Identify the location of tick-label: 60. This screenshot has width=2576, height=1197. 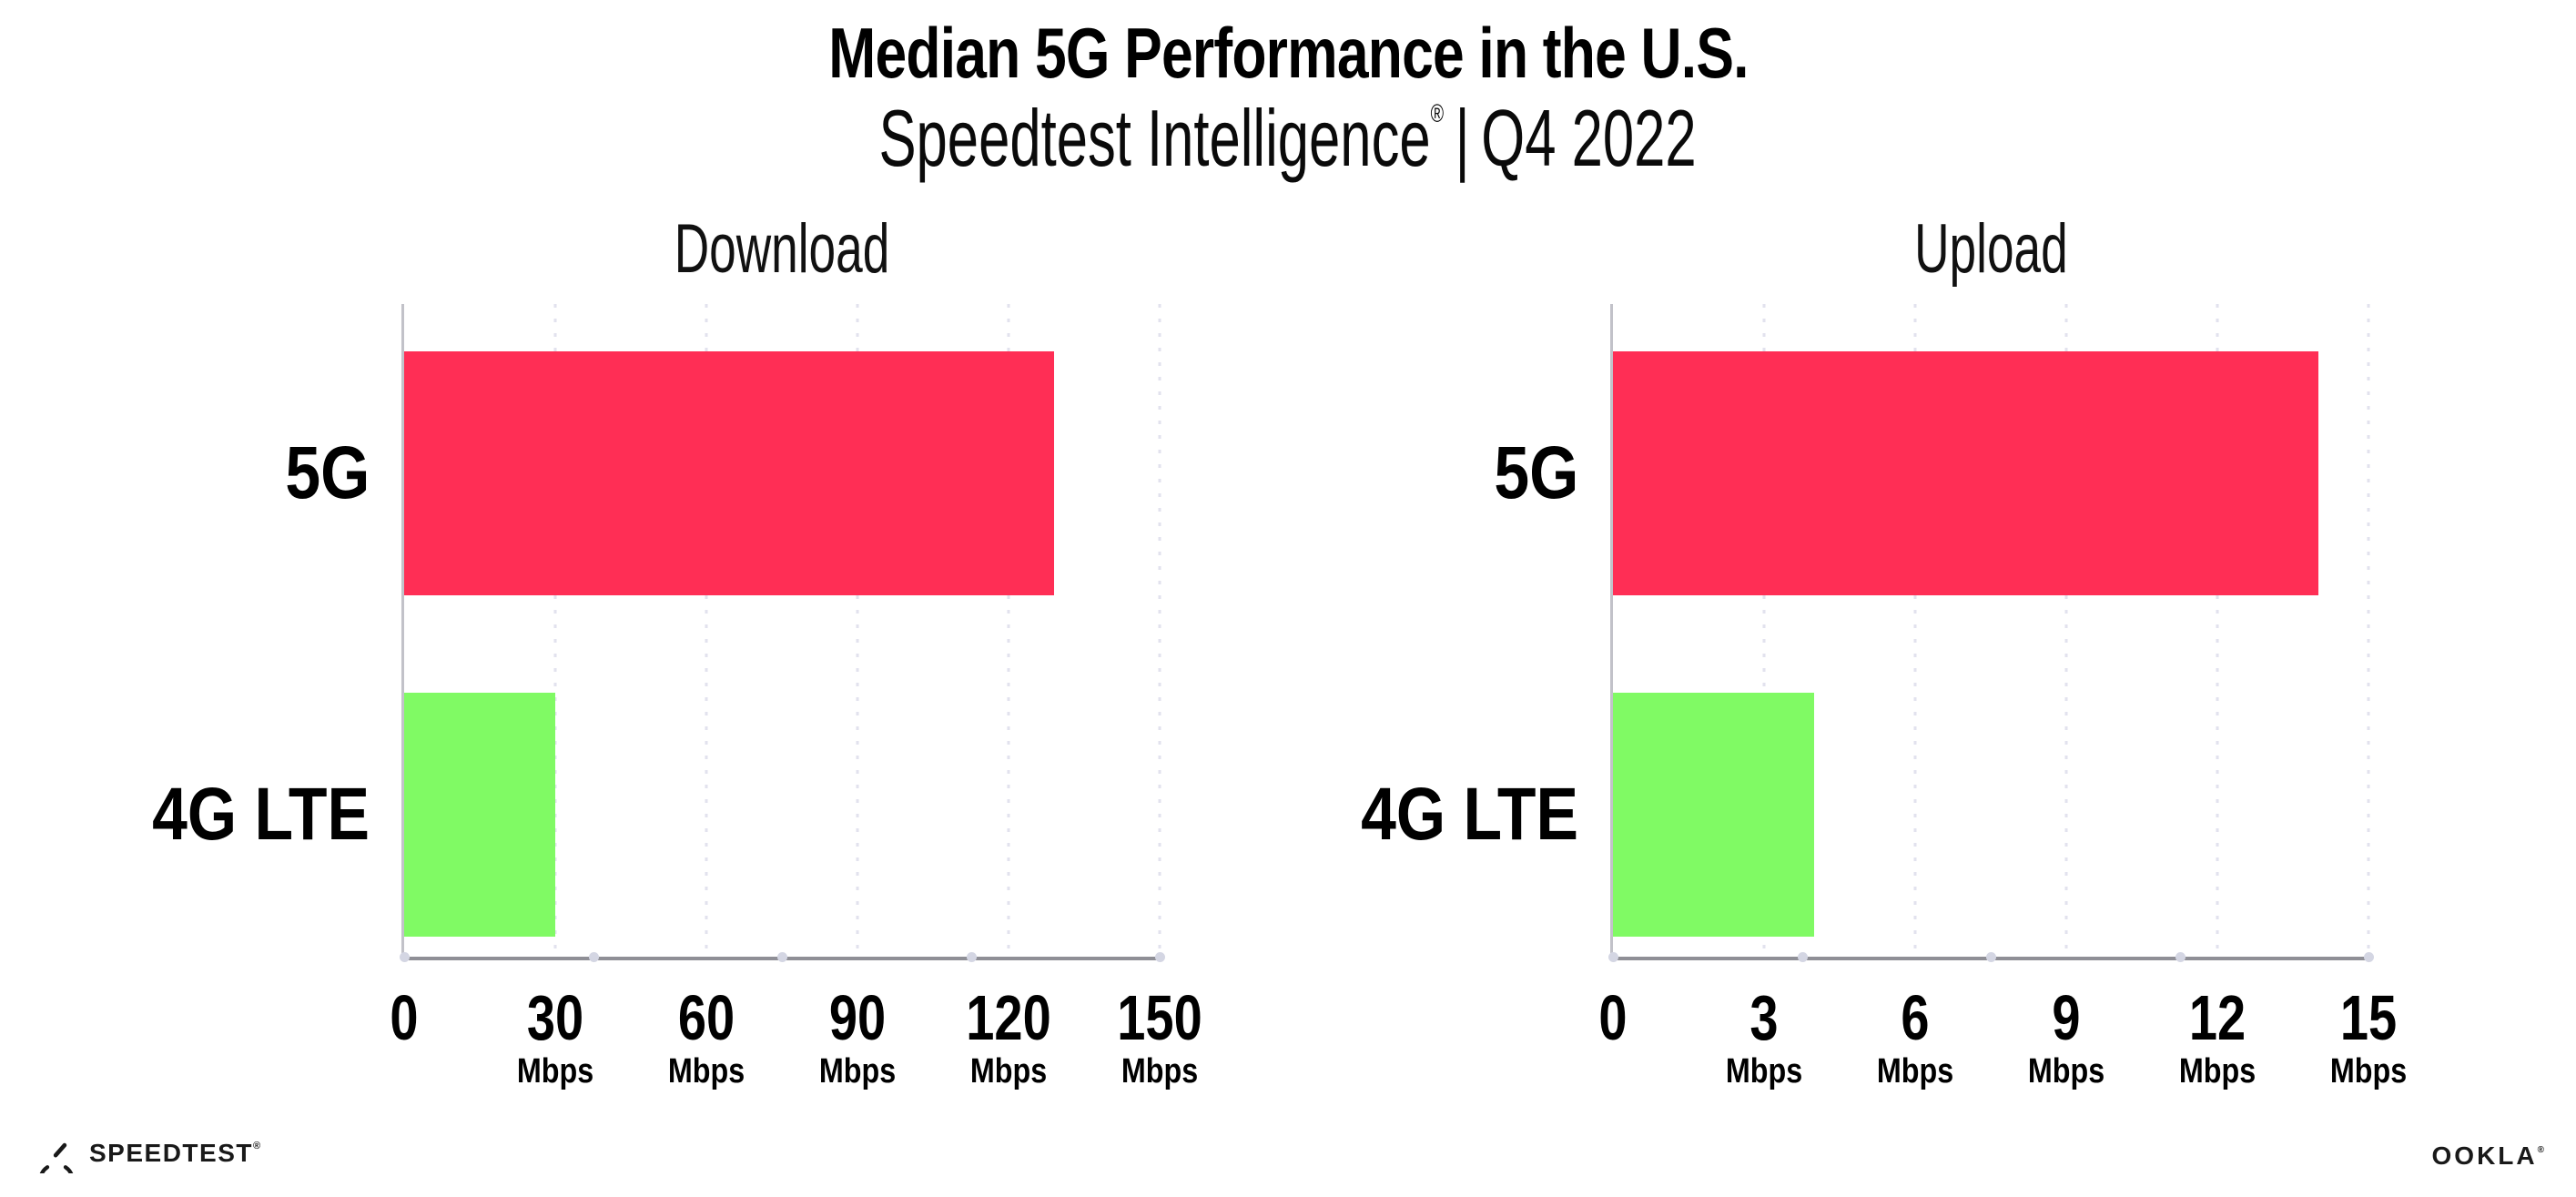
(706, 1018).